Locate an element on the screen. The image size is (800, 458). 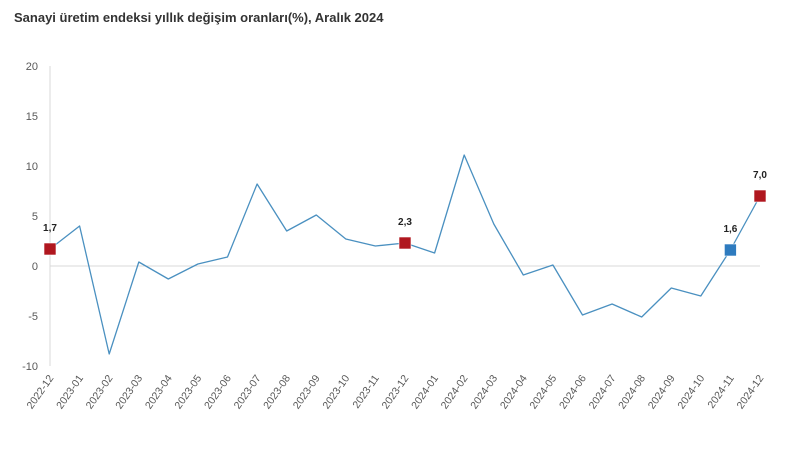
y-tick-label: 20 is located at coordinates (32, 67).